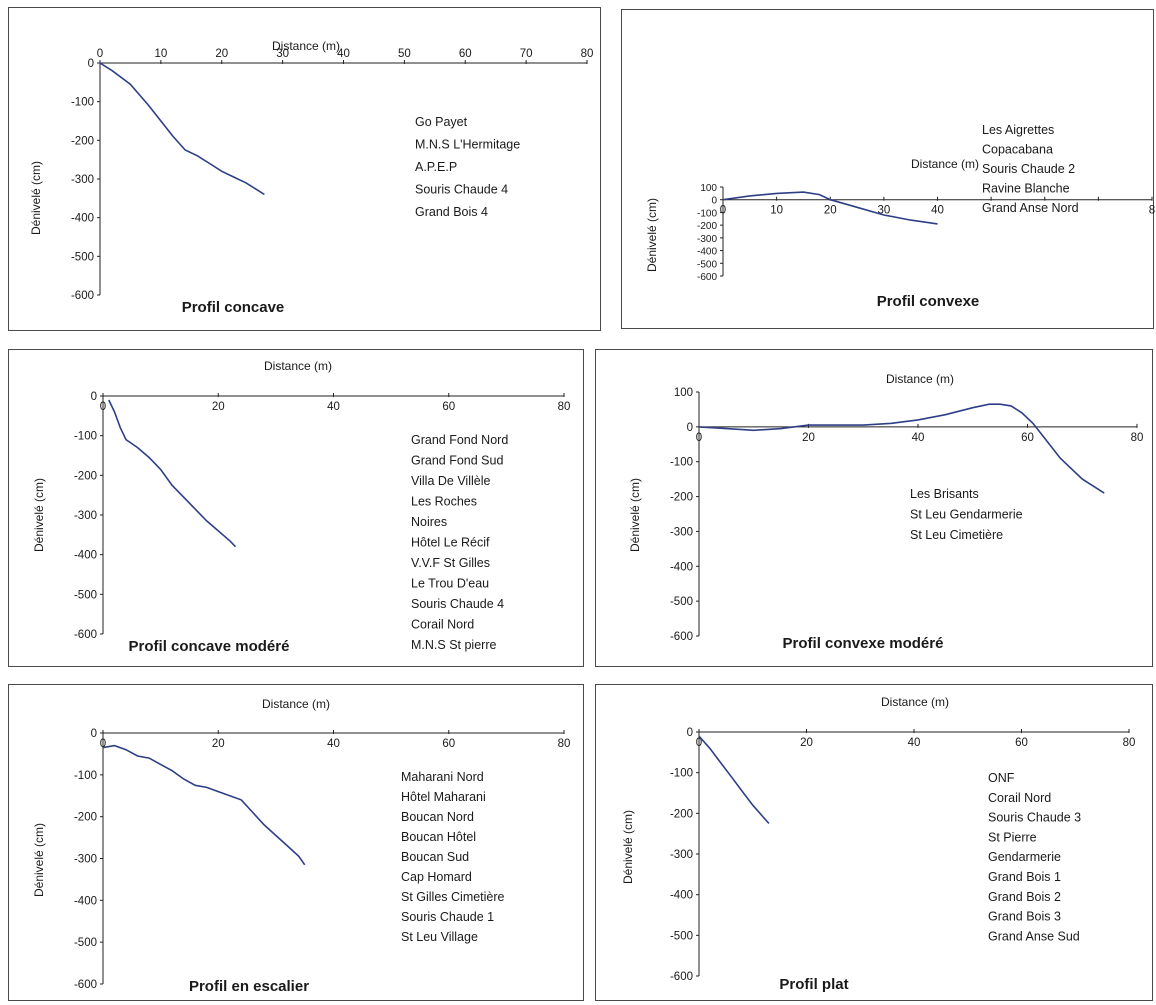  What do you see at coordinates (451, 212) in the screenshot?
I see `site-label: Grand Bois 4` at bounding box center [451, 212].